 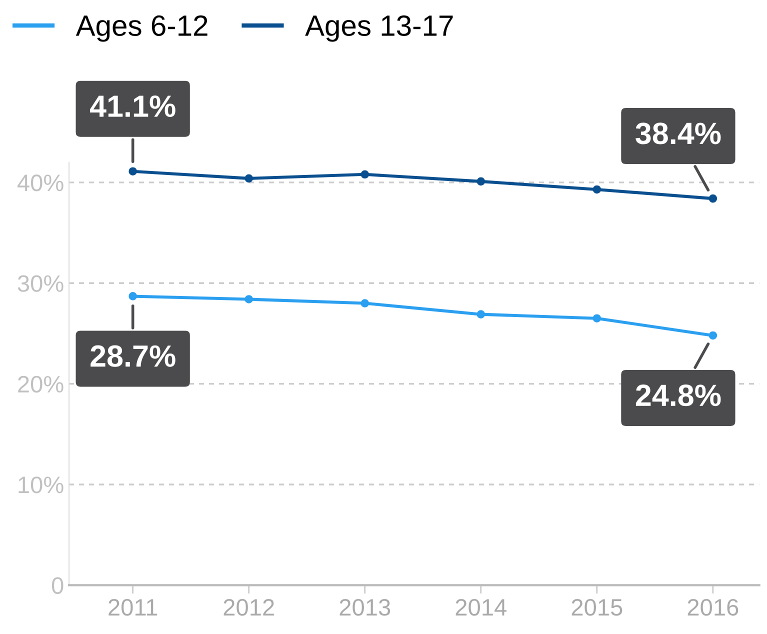 I want to click on legend-label: Ages 6-12, so click(x=142, y=28).